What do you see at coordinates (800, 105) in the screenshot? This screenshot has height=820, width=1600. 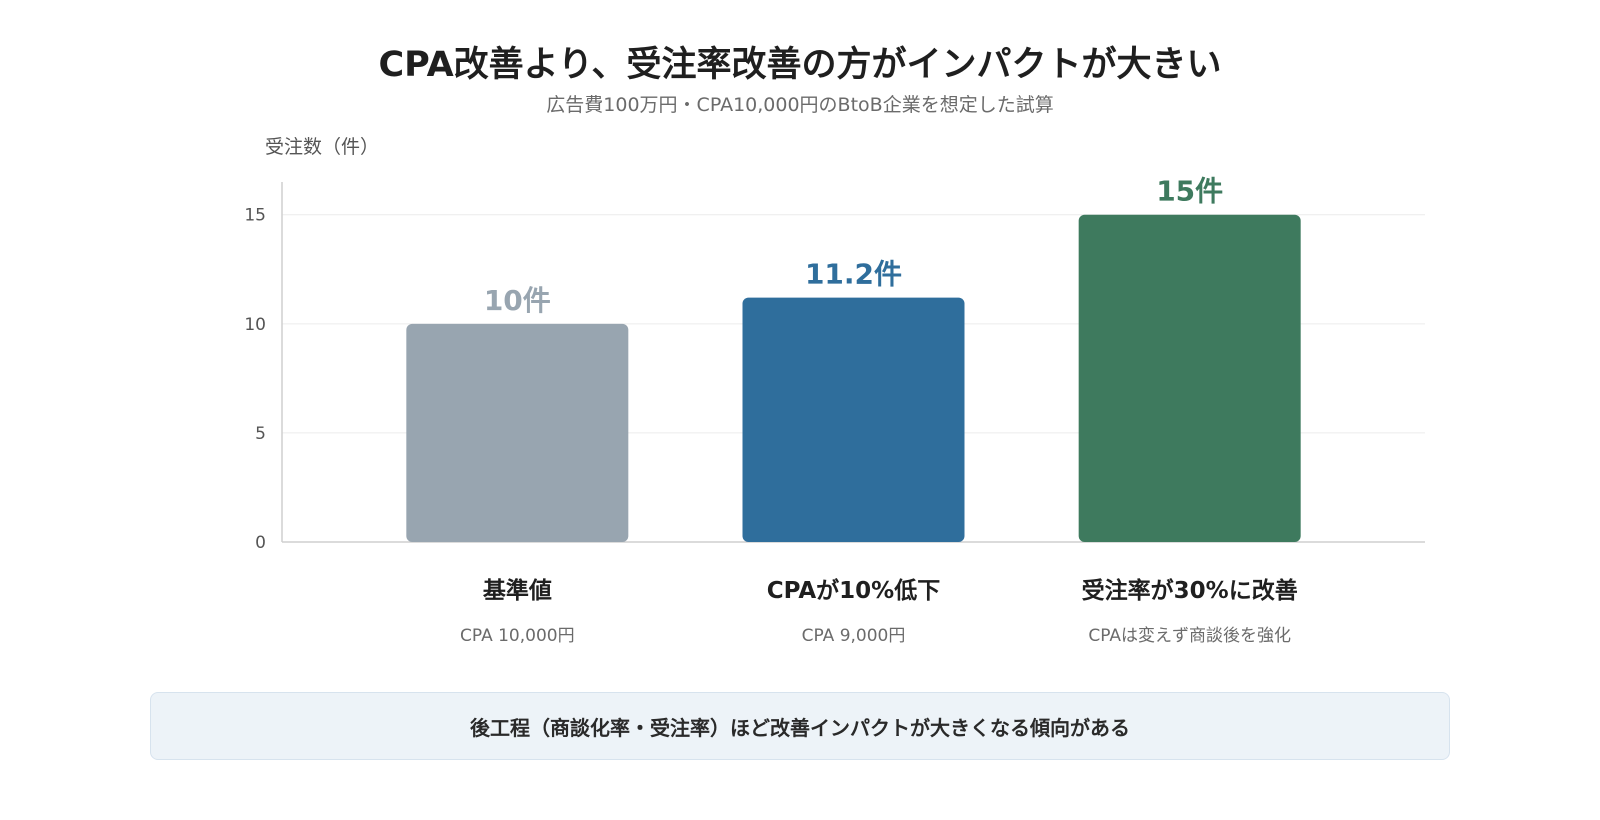 I see `chart-subtitle: 広告費100万円・CPA10,000円のBtoB企業を想定した試算` at bounding box center [800, 105].